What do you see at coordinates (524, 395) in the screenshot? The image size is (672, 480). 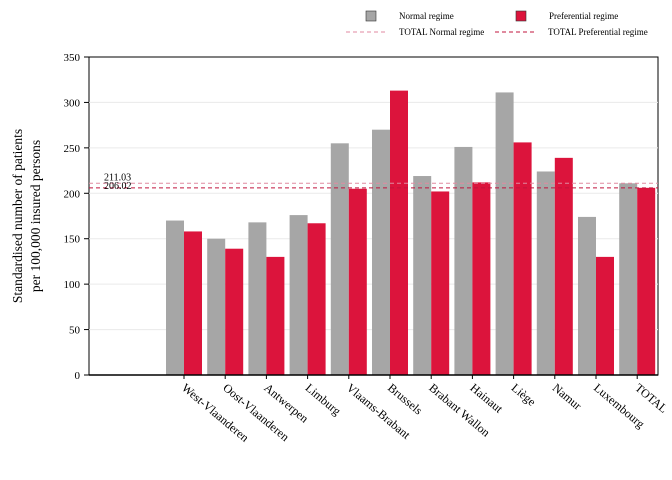 I see `x-category-label: Liège` at bounding box center [524, 395].